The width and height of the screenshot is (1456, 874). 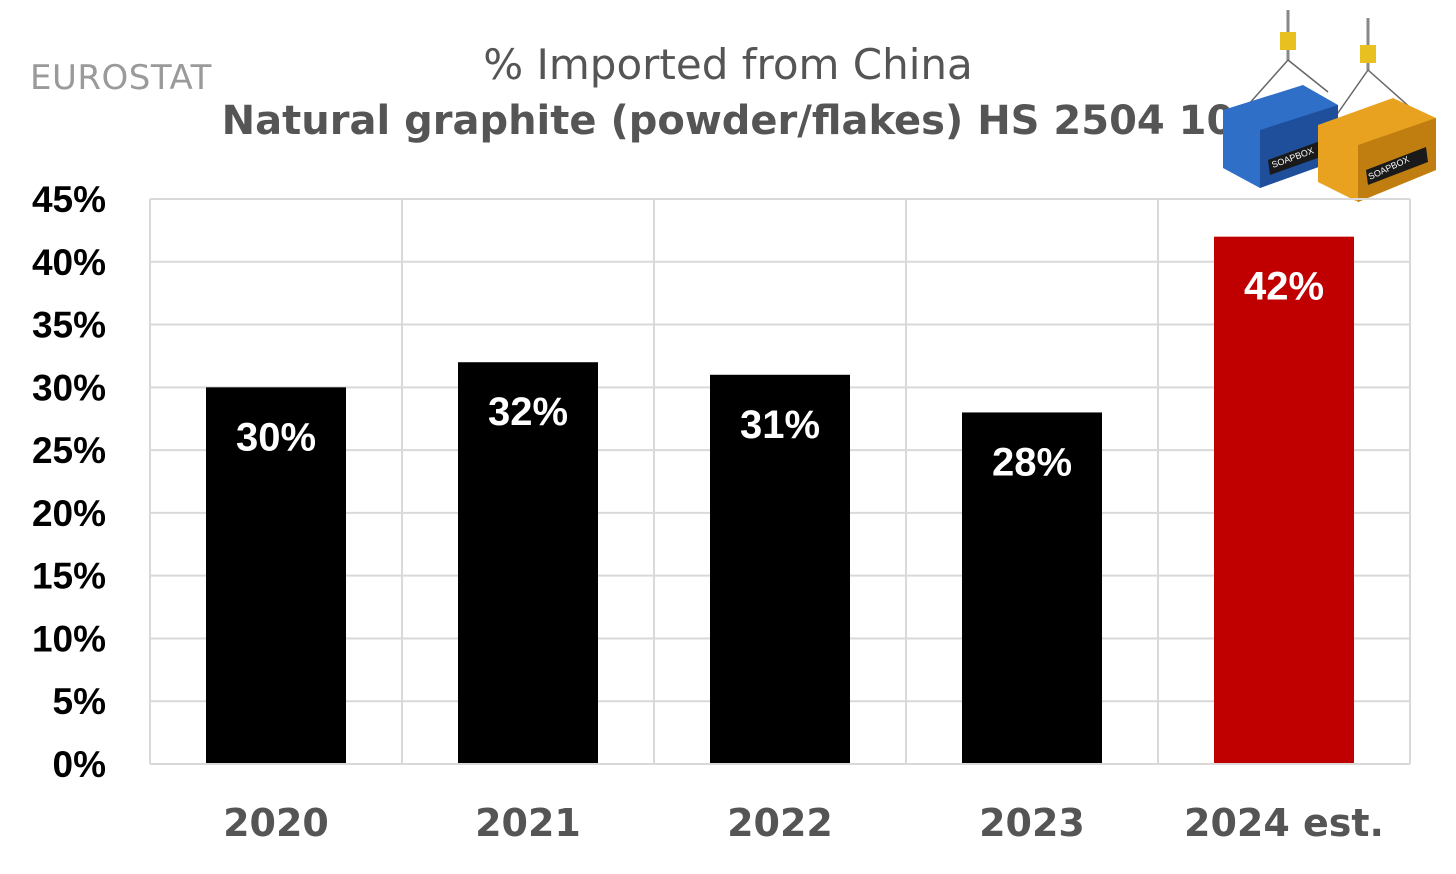 I want to click on bar-2022, so click(x=780, y=569).